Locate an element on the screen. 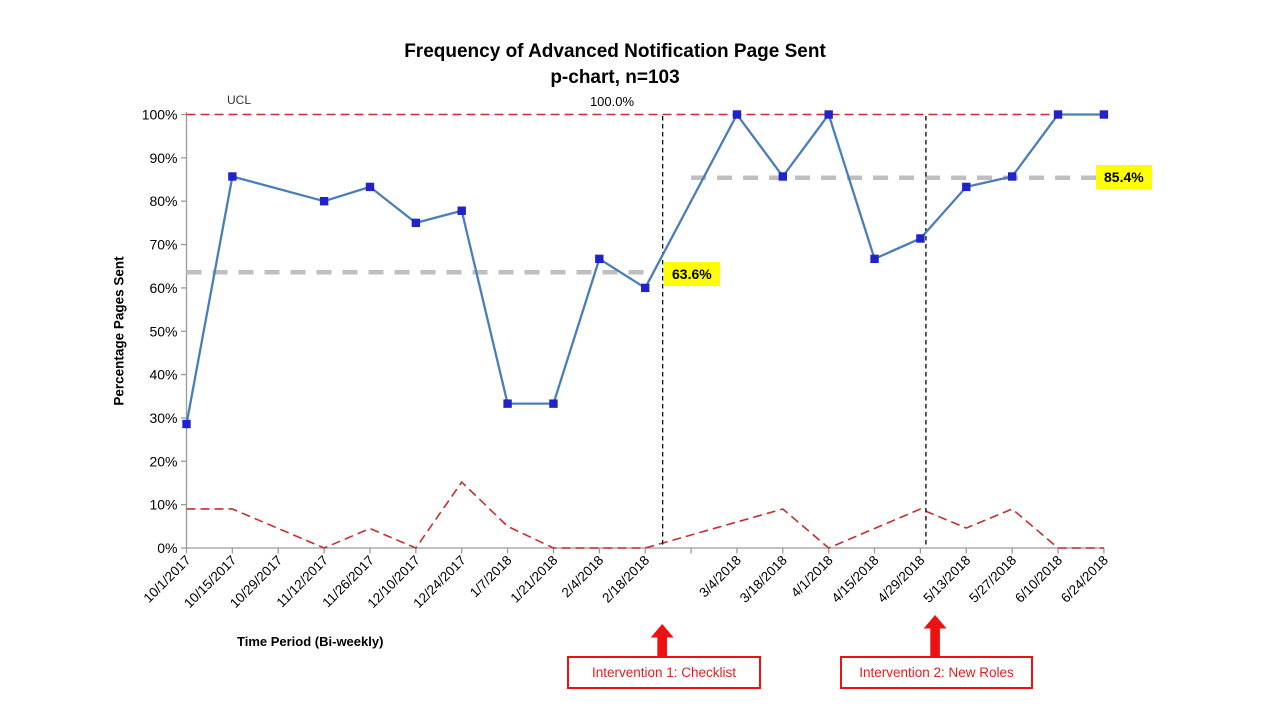 This screenshot has width=1280, height=720. ucl-label: UCL is located at coordinates (239, 100).